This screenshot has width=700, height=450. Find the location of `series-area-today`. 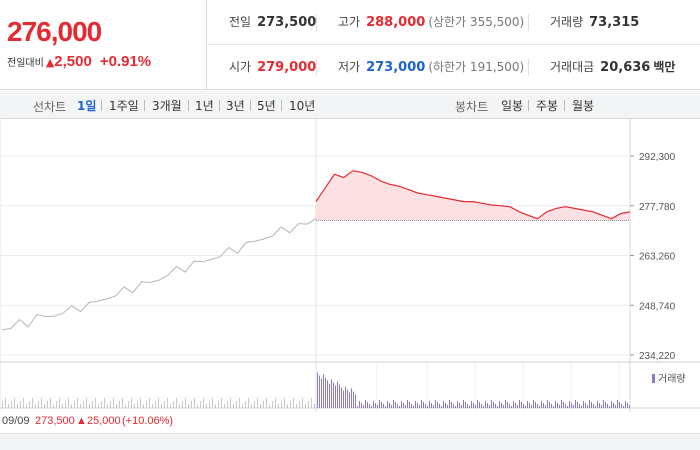

series-area-today is located at coordinates (473, 195).